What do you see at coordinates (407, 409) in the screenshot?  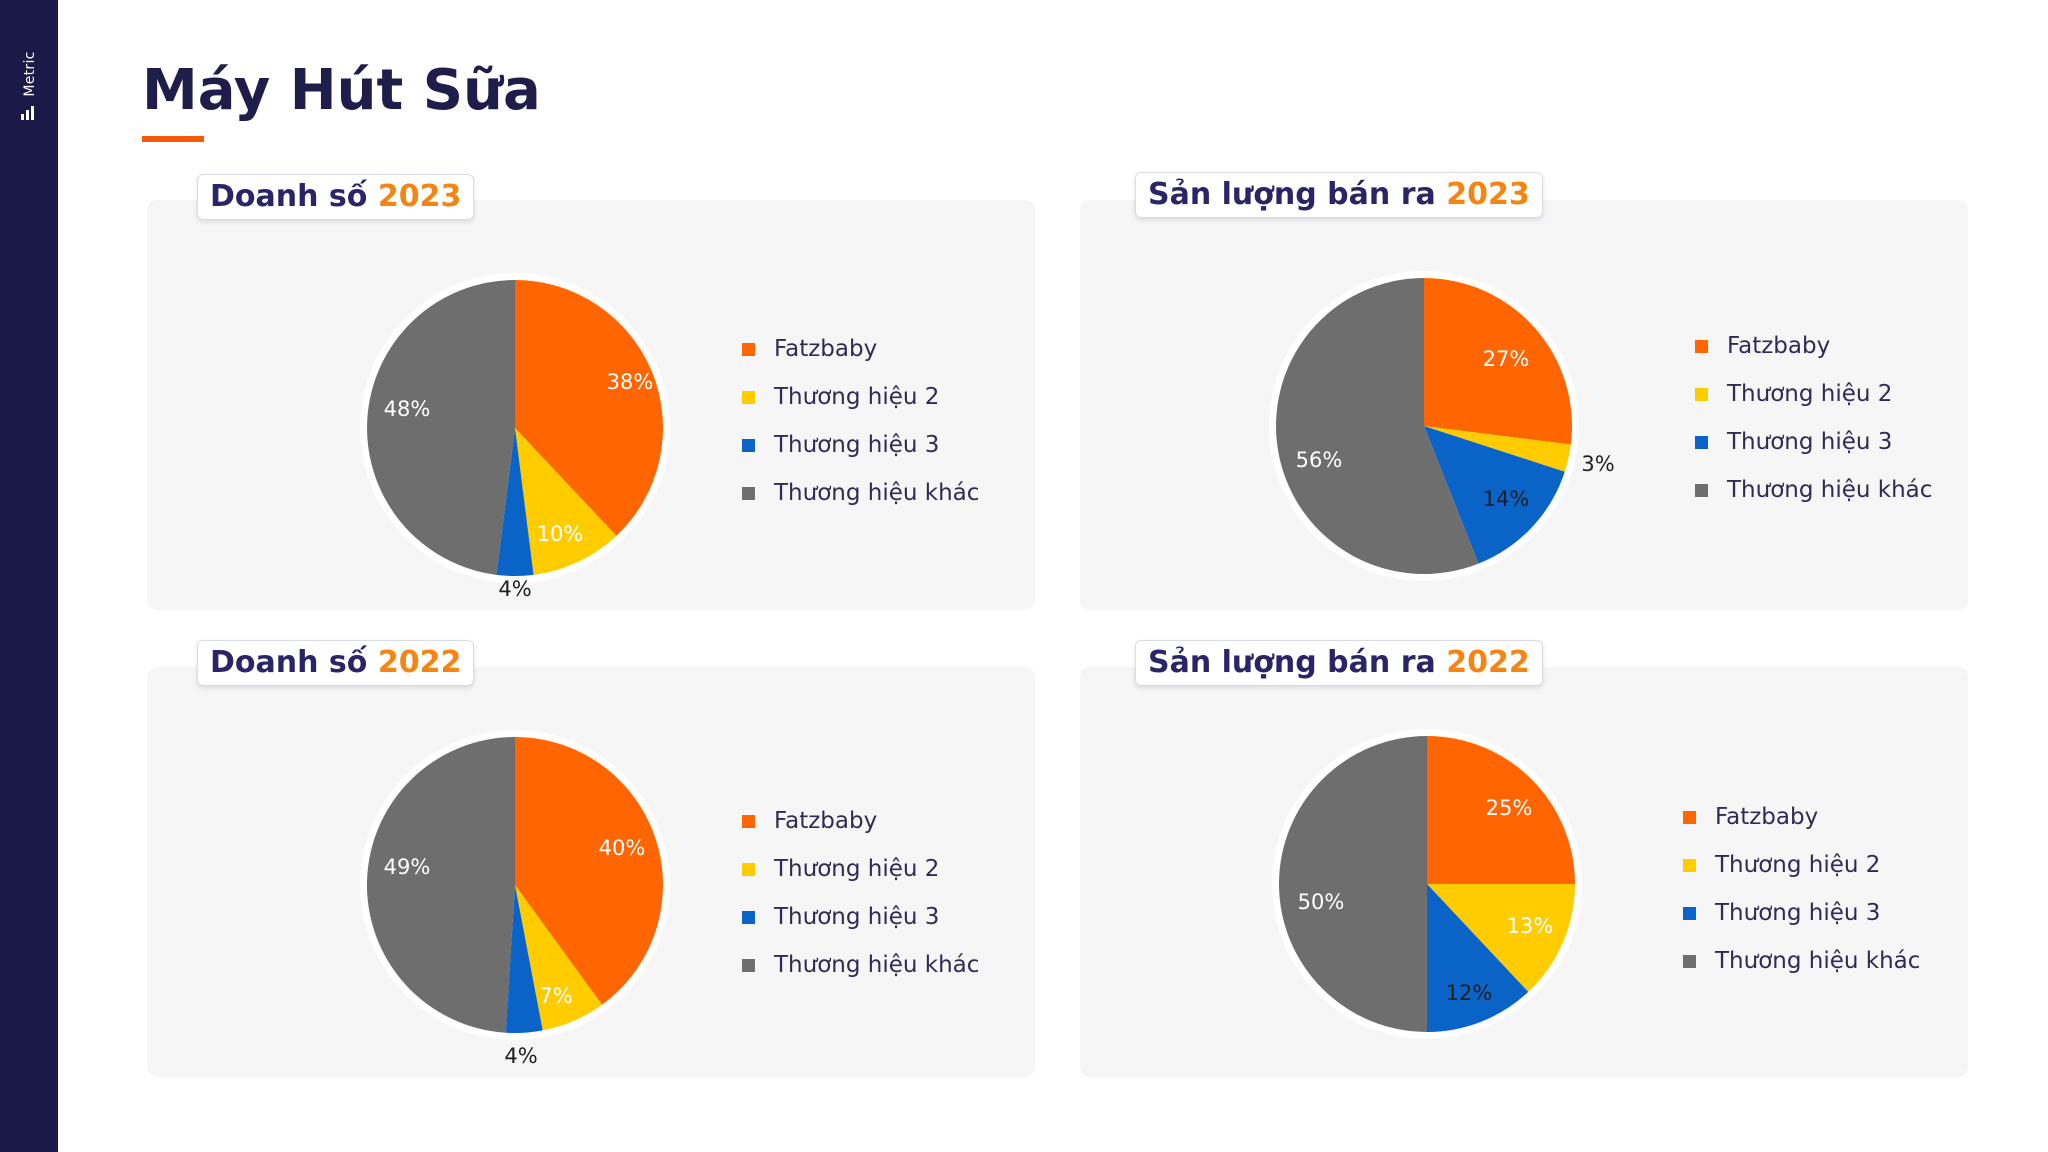 I see `data-label: 48%` at bounding box center [407, 409].